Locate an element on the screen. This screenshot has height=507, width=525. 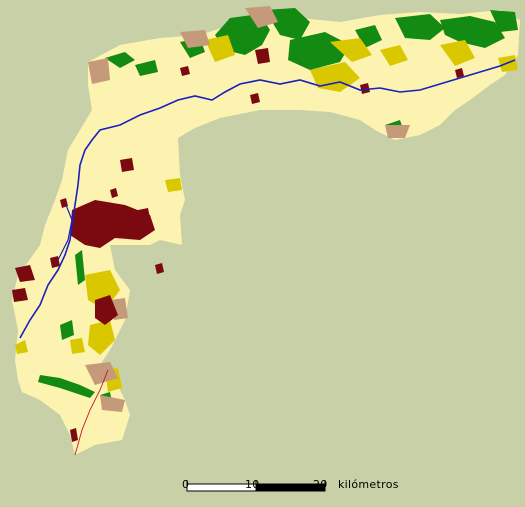
river-channel is located at coordinates (65, 232).